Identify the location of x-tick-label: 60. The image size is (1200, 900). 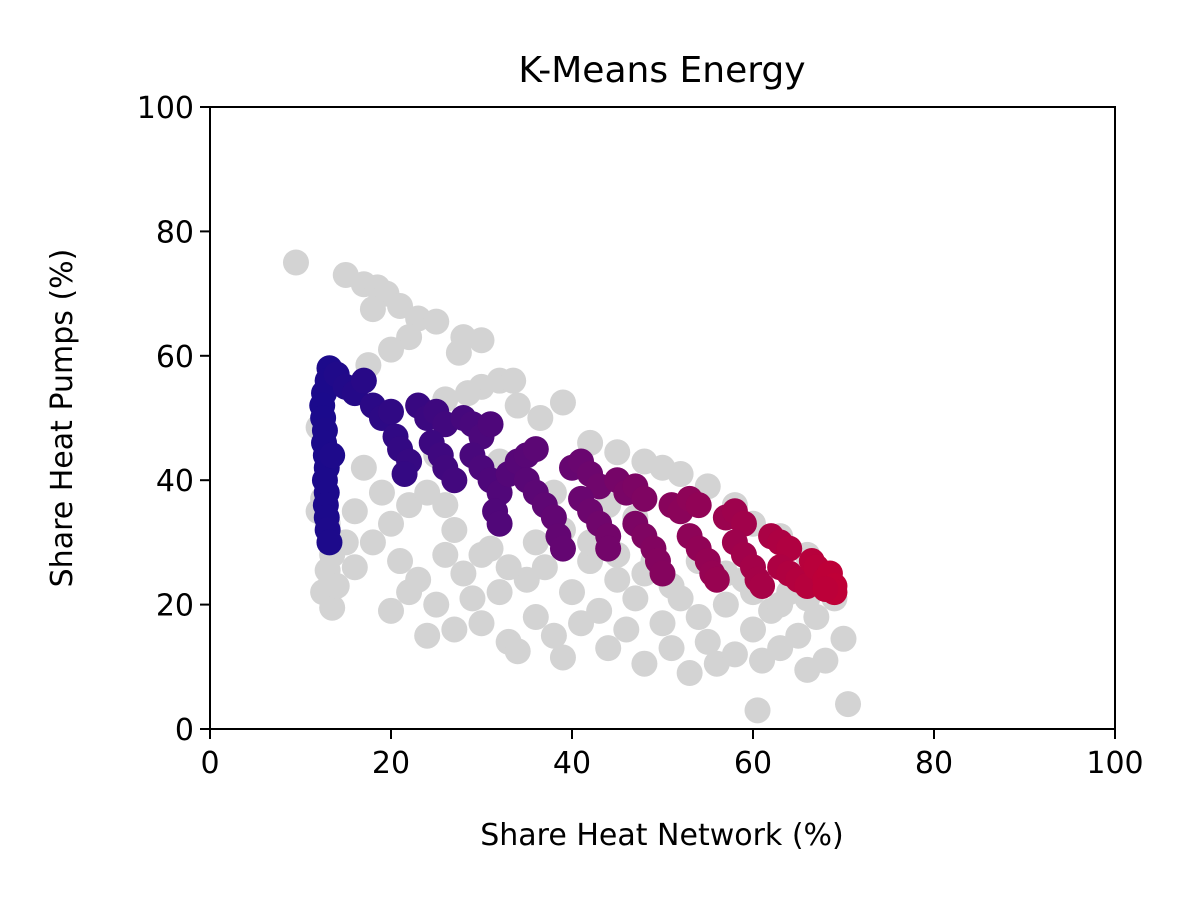
(753, 763).